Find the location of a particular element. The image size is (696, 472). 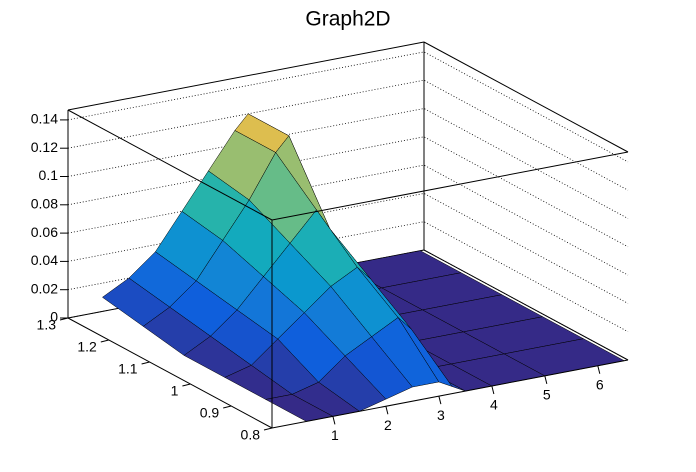

y-tick-label: 1 is located at coordinates (175, 391).